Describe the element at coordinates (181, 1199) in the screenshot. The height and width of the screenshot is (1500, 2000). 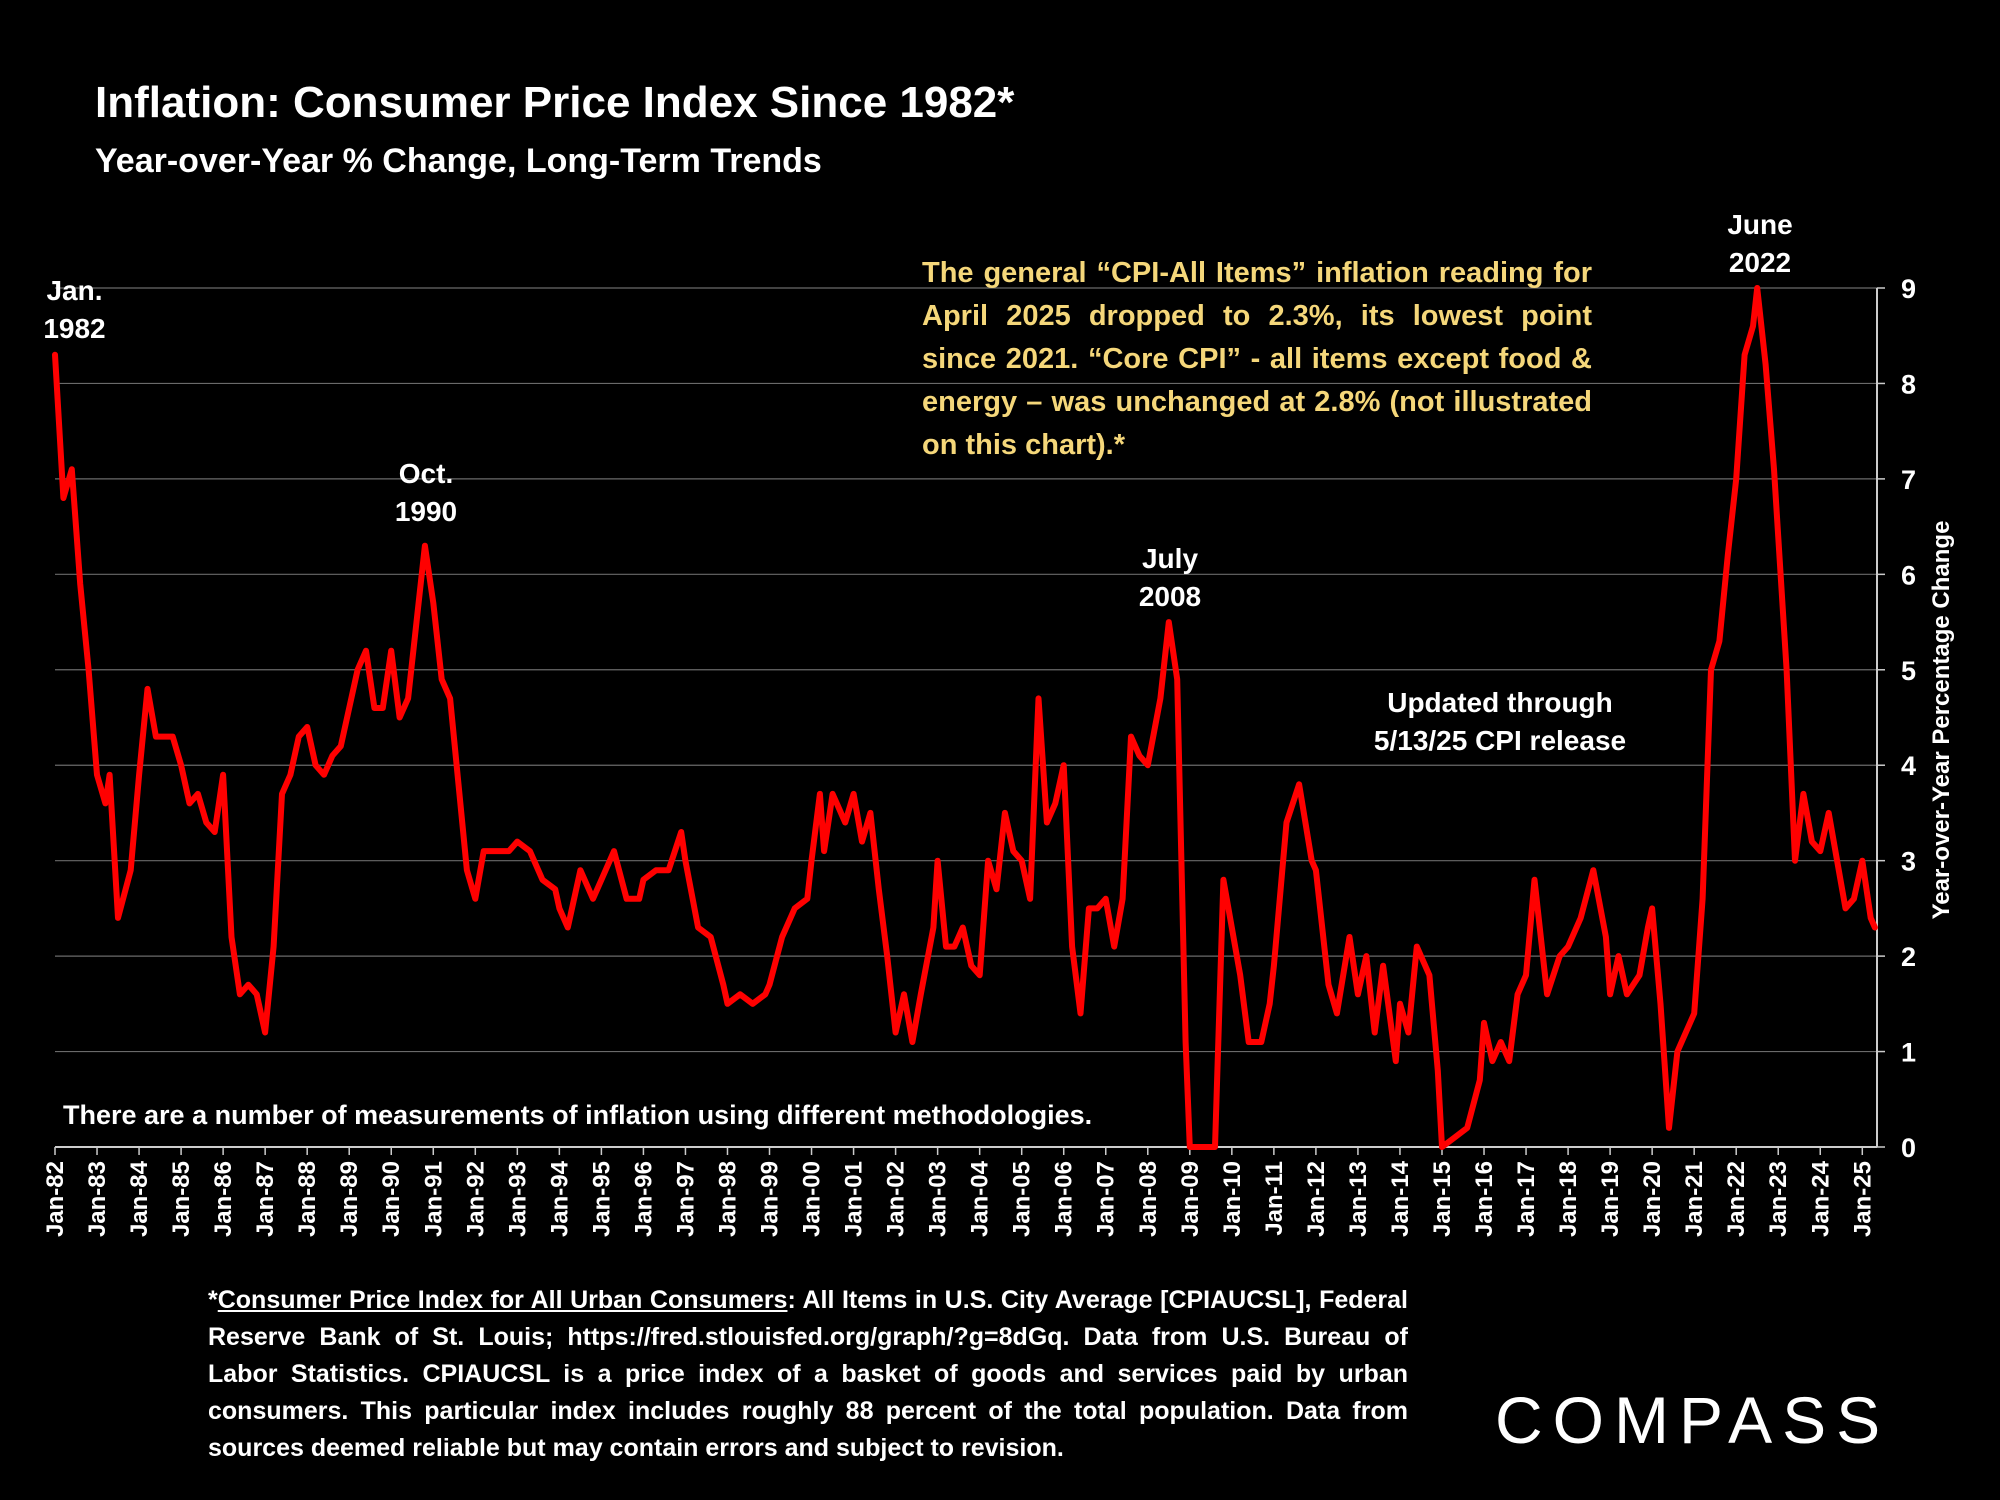
I see `x-tick-label: Jan-85` at that location.